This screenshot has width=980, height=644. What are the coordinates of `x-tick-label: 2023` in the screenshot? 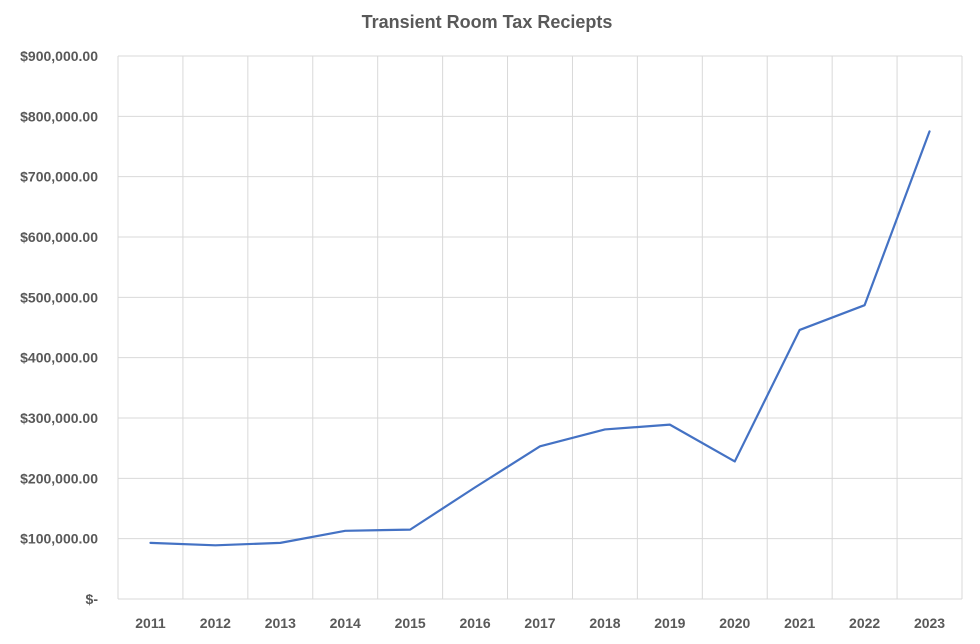 It's located at (929, 623).